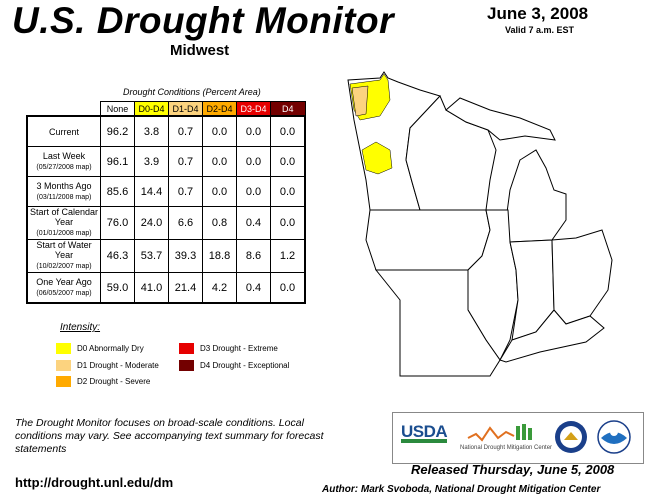 The image size is (670, 498). What do you see at coordinates (500, 119) in the screenshot?
I see `state-michigan-up` at bounding box center [500, 119].